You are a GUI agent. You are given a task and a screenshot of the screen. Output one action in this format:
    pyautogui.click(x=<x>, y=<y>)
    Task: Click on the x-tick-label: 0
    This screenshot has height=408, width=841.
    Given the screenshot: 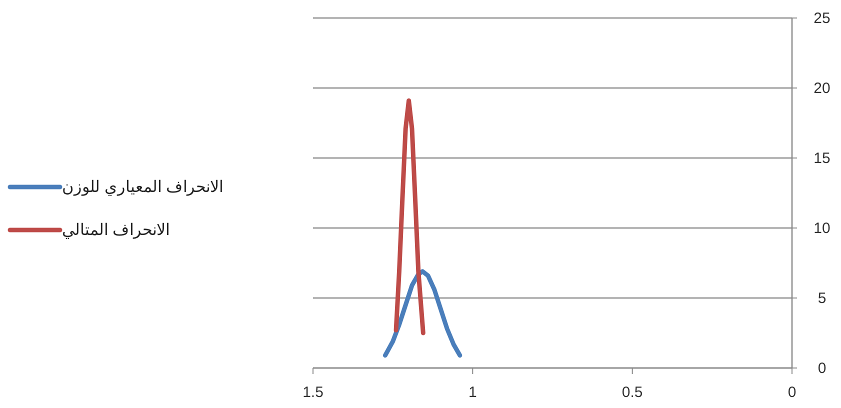 What is the action you would take?
    pyautogui.click(x=792, y=392)
    